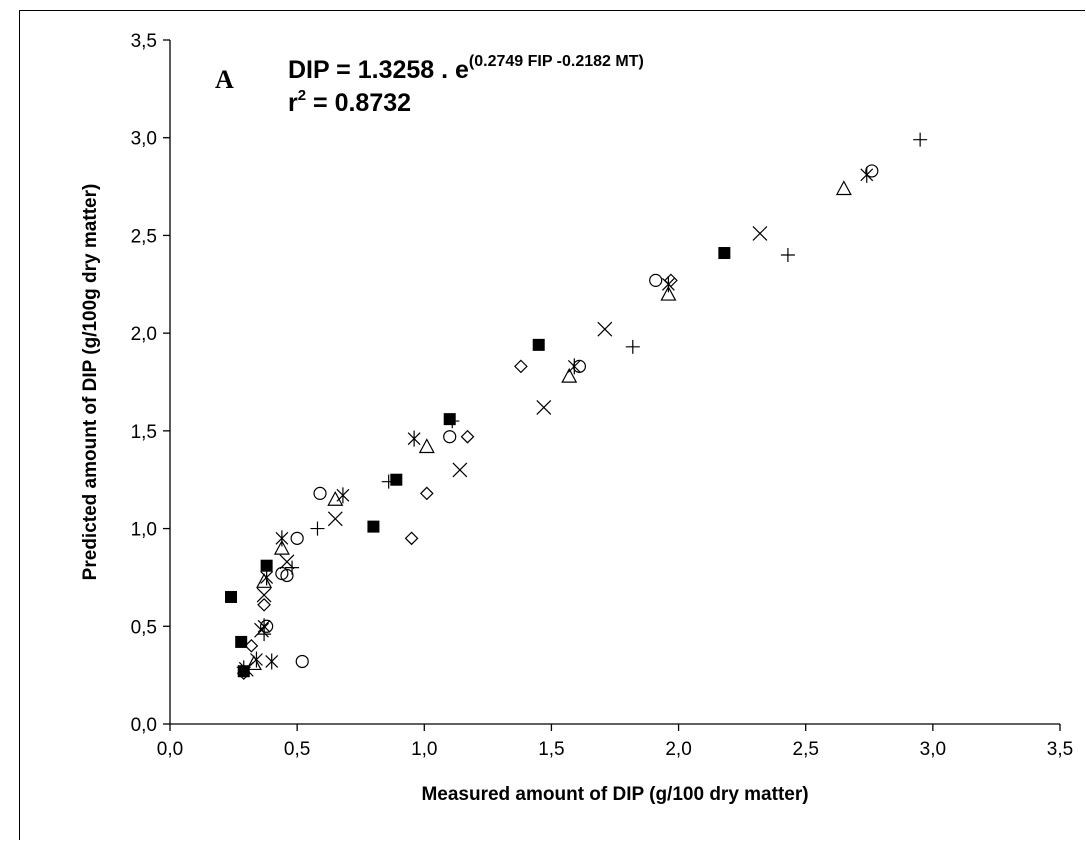  Describe the element at coordinates (144, 432) in the screenshot. I see `y-tick-label: 1,5` at that location.